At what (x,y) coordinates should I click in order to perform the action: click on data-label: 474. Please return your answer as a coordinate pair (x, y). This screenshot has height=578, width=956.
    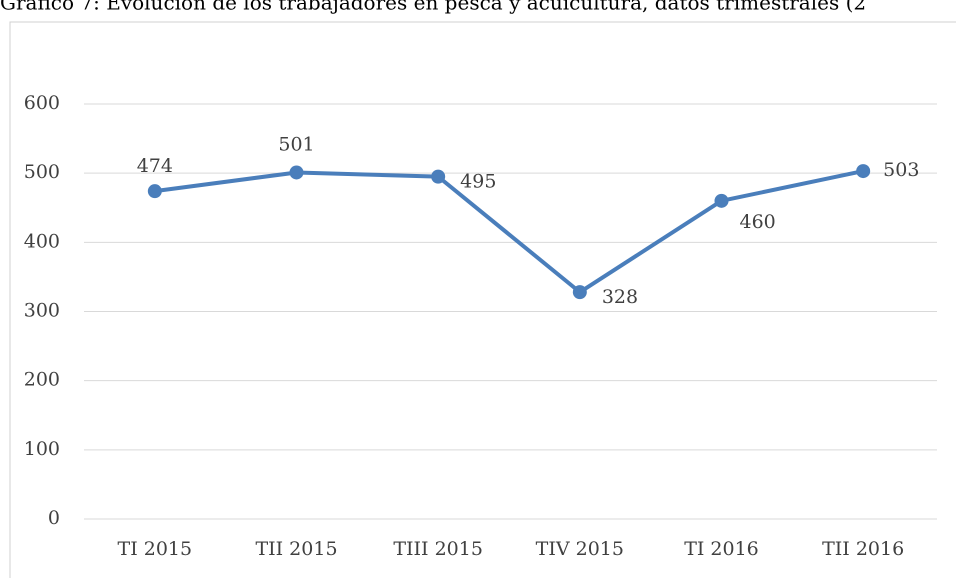
    Looking at the image, I should click on (155, 166).